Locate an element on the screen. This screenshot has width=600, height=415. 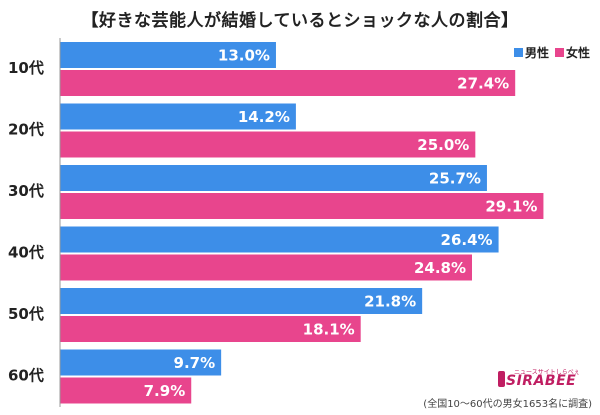
data-label: 9.7% is located at coordinates (195, 363).